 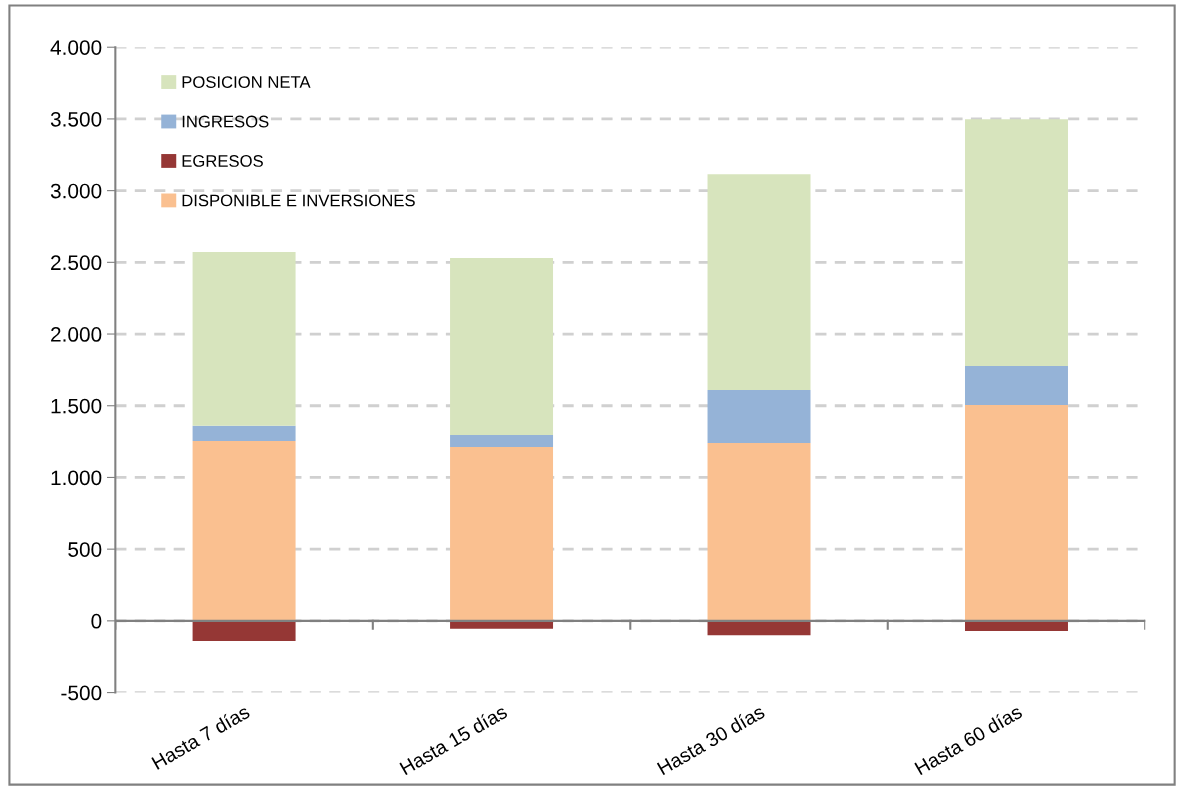 I want to click on x-tick-label: Hasta 30 días, so click(x=711, y=739).